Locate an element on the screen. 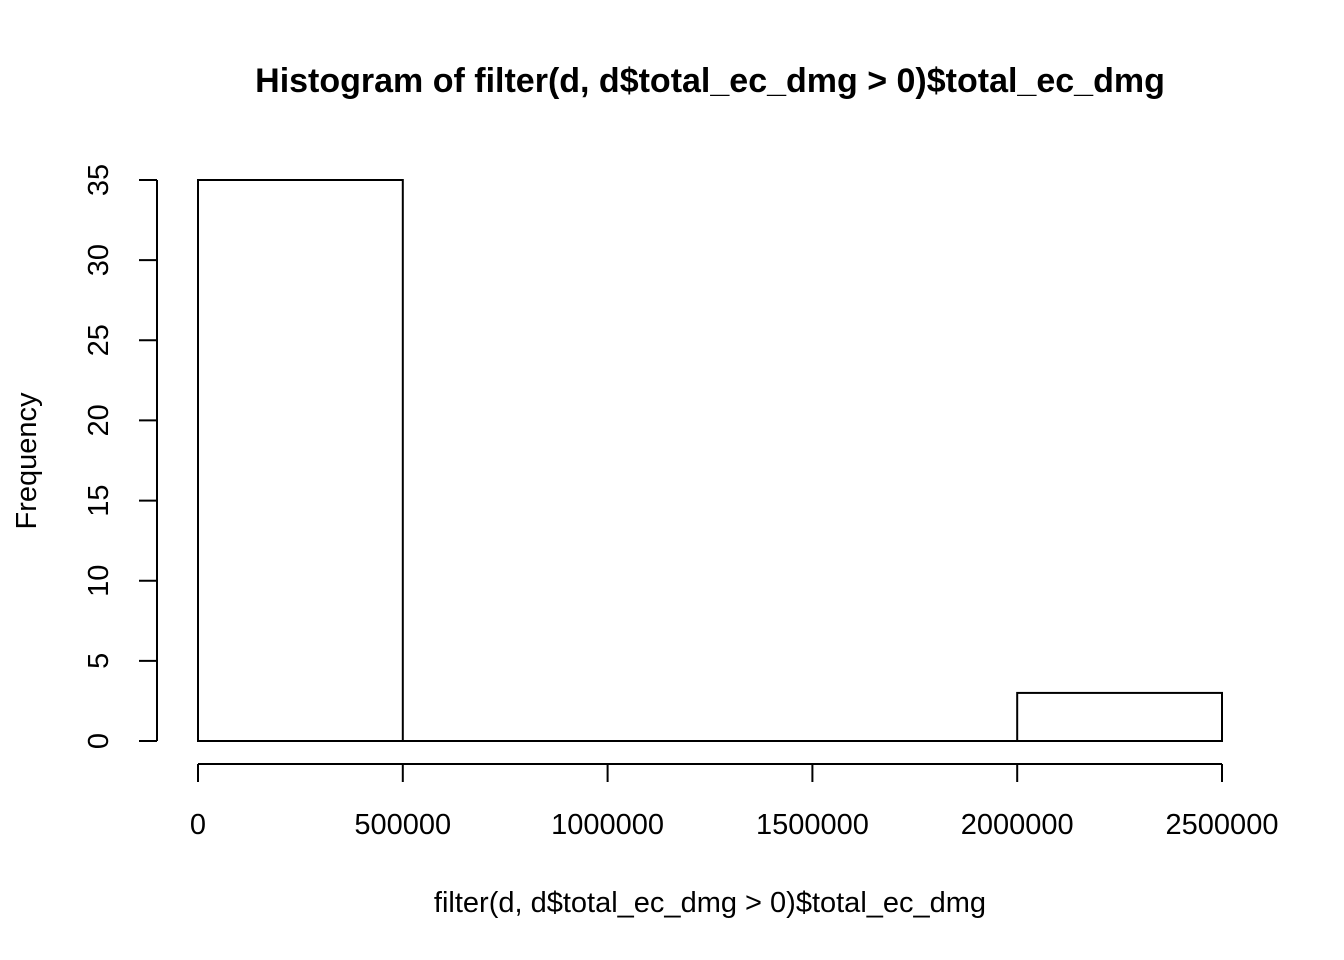 This screenshot has width=1344, height=960. y-axis-label: Frequency is located at coordinates (27, 461).